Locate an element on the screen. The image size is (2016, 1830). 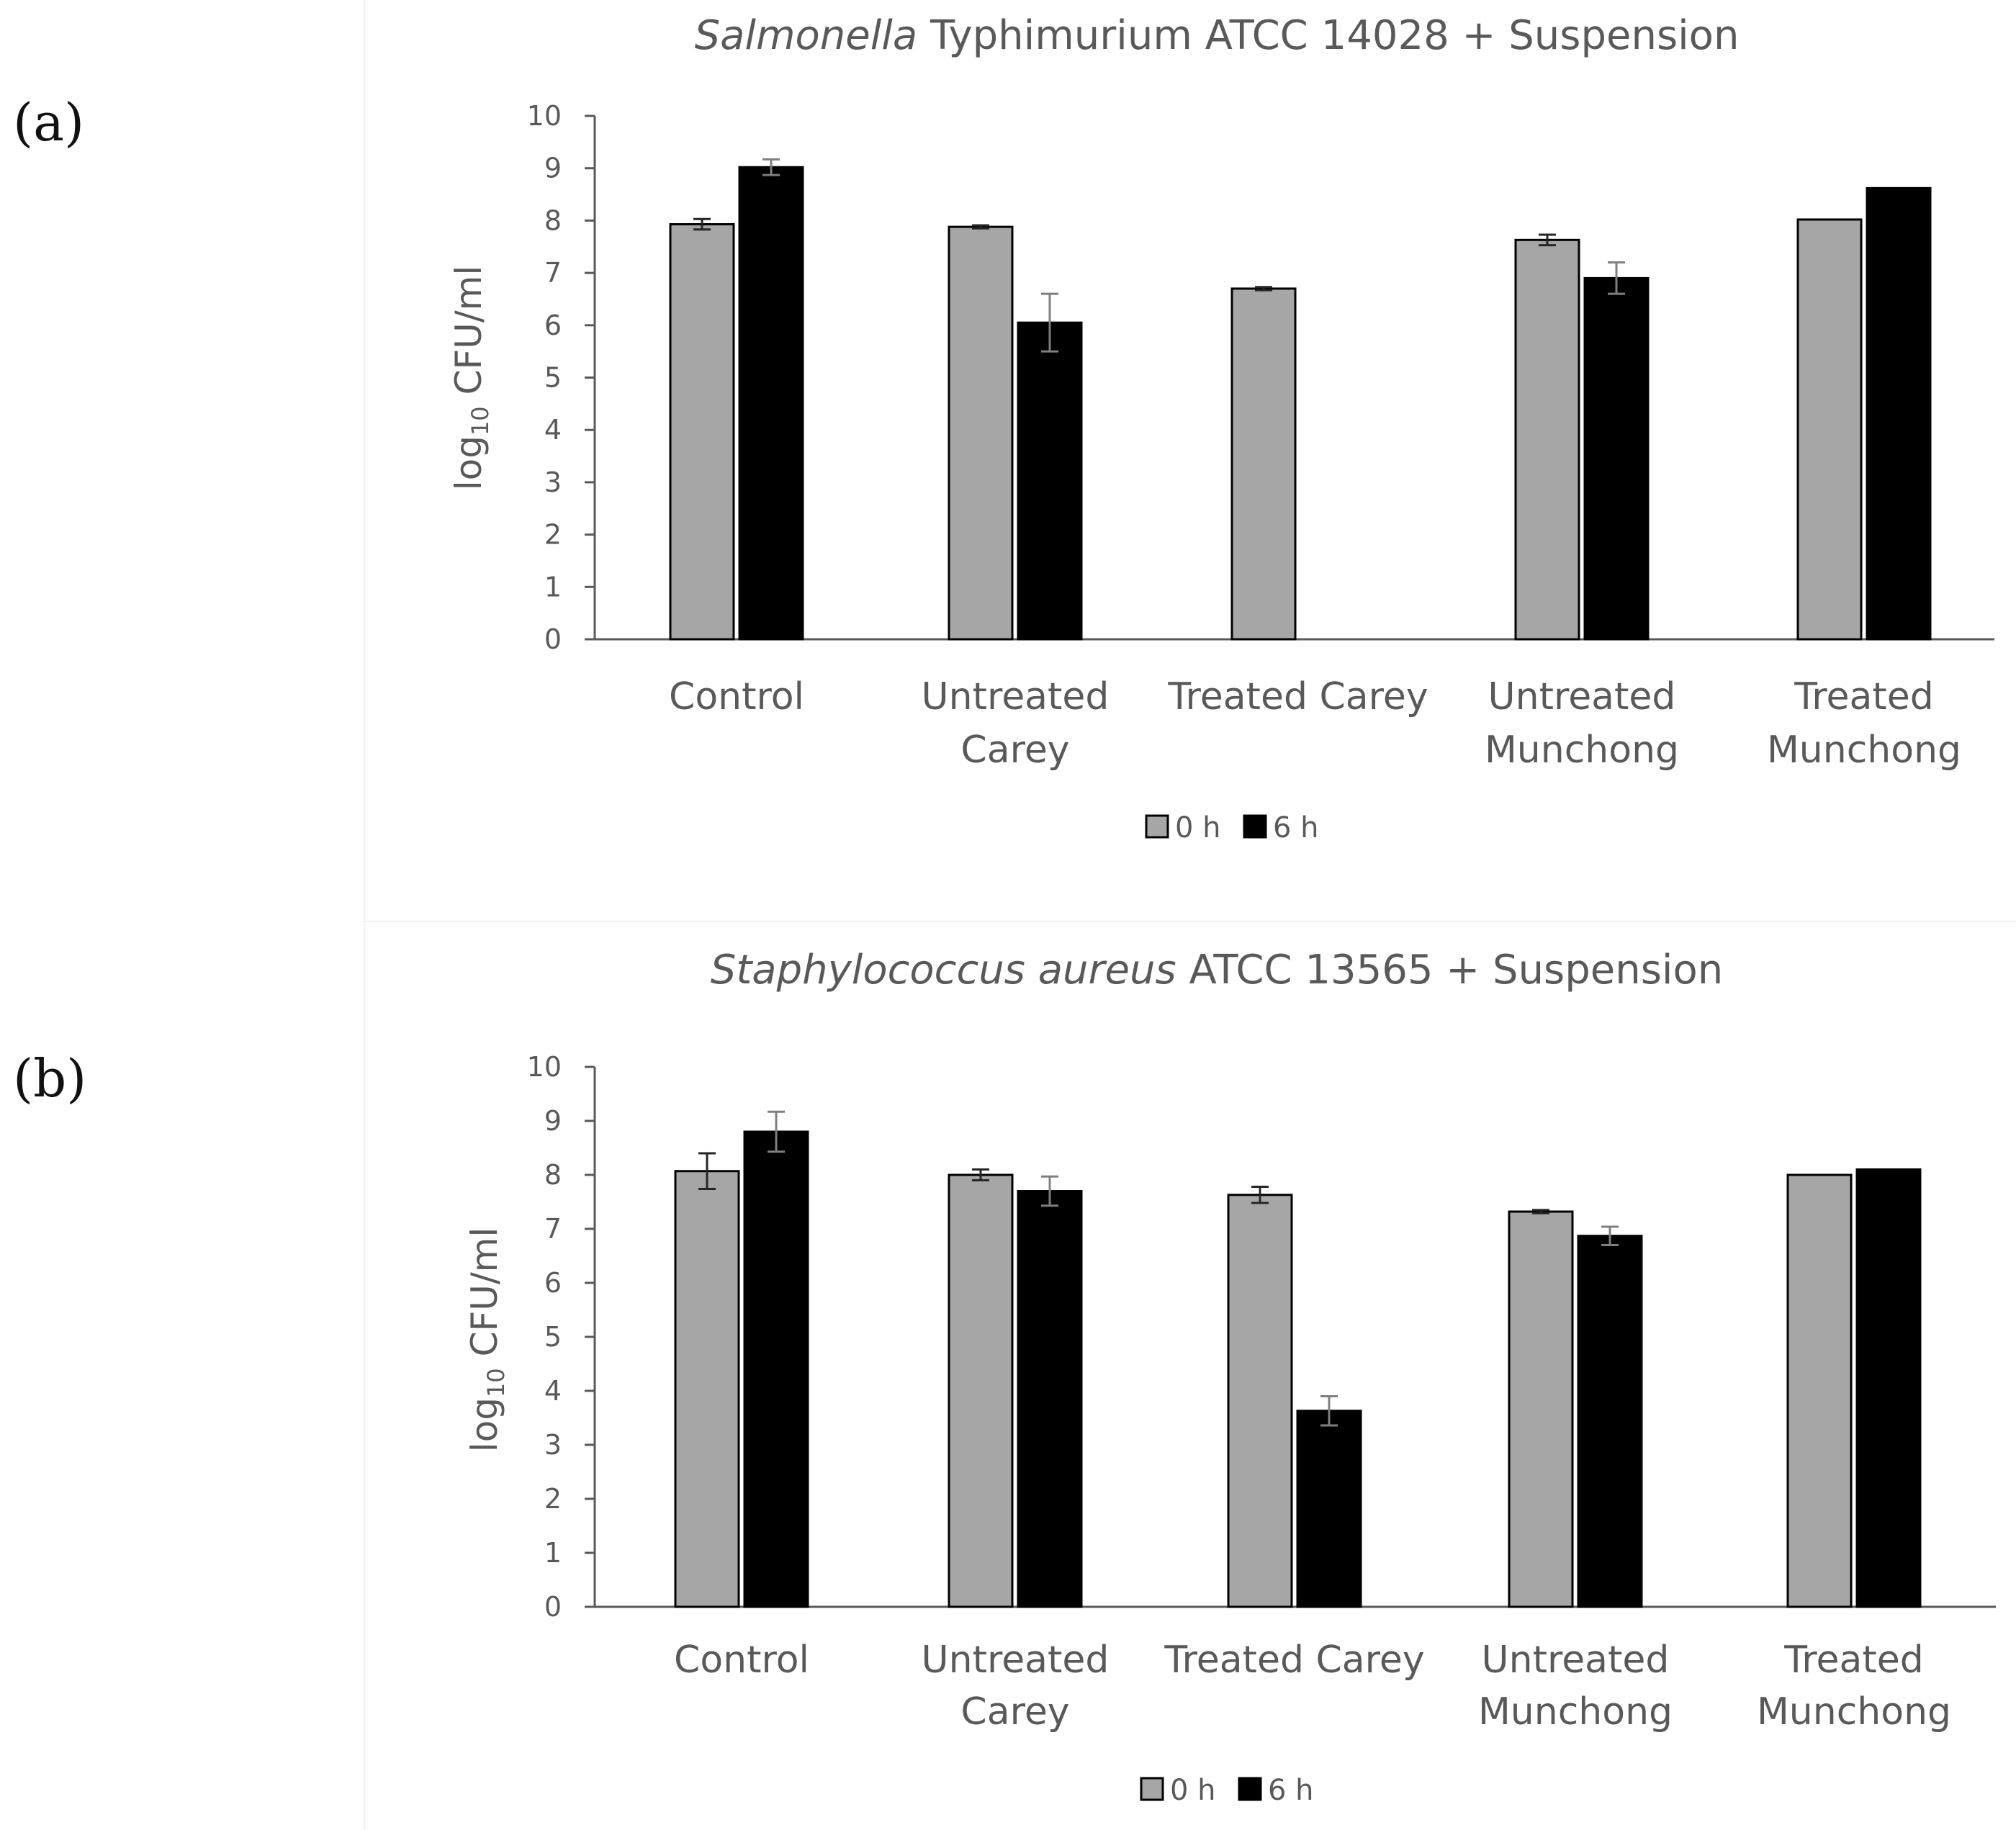
panel-a-label: (a) is located at coordinates (49, 122).